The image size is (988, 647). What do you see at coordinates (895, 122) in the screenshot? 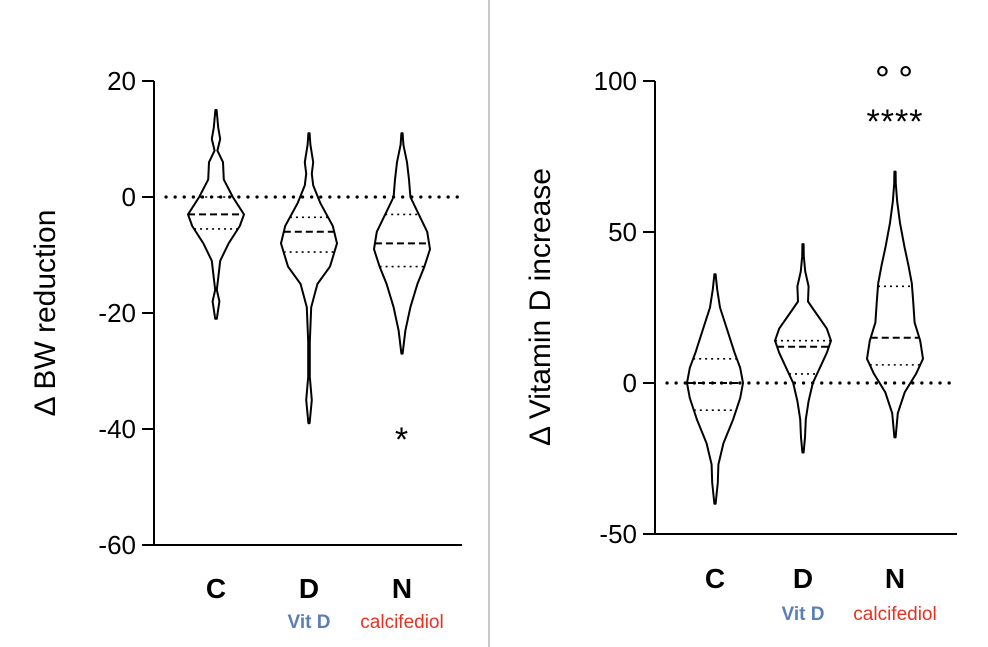
I see `significance-asterisks: ****` at bounding box center [895, 122].